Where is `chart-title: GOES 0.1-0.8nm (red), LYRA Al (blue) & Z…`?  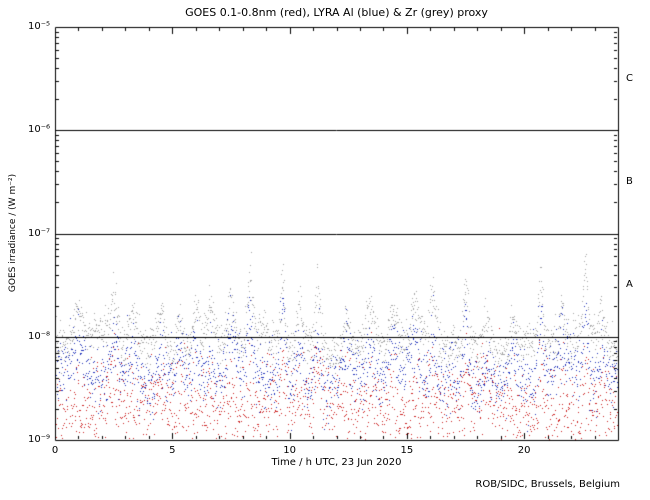 chart-title: GOES 0.1-0.8nm (red), LYRA Al (blue) & Z… is located at coordinates (336, 12).